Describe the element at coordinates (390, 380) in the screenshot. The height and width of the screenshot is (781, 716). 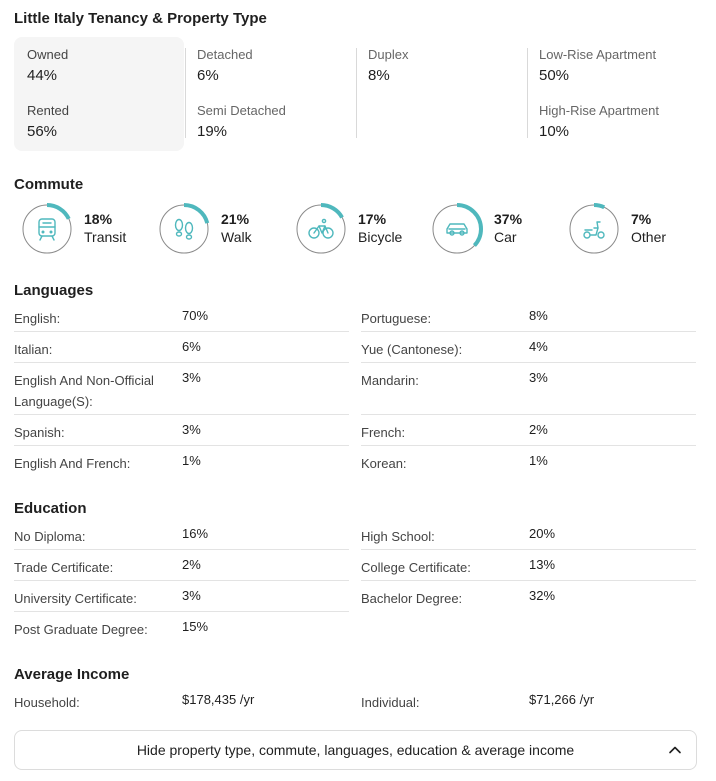
I see `language-name: Mandarin:` at that location.